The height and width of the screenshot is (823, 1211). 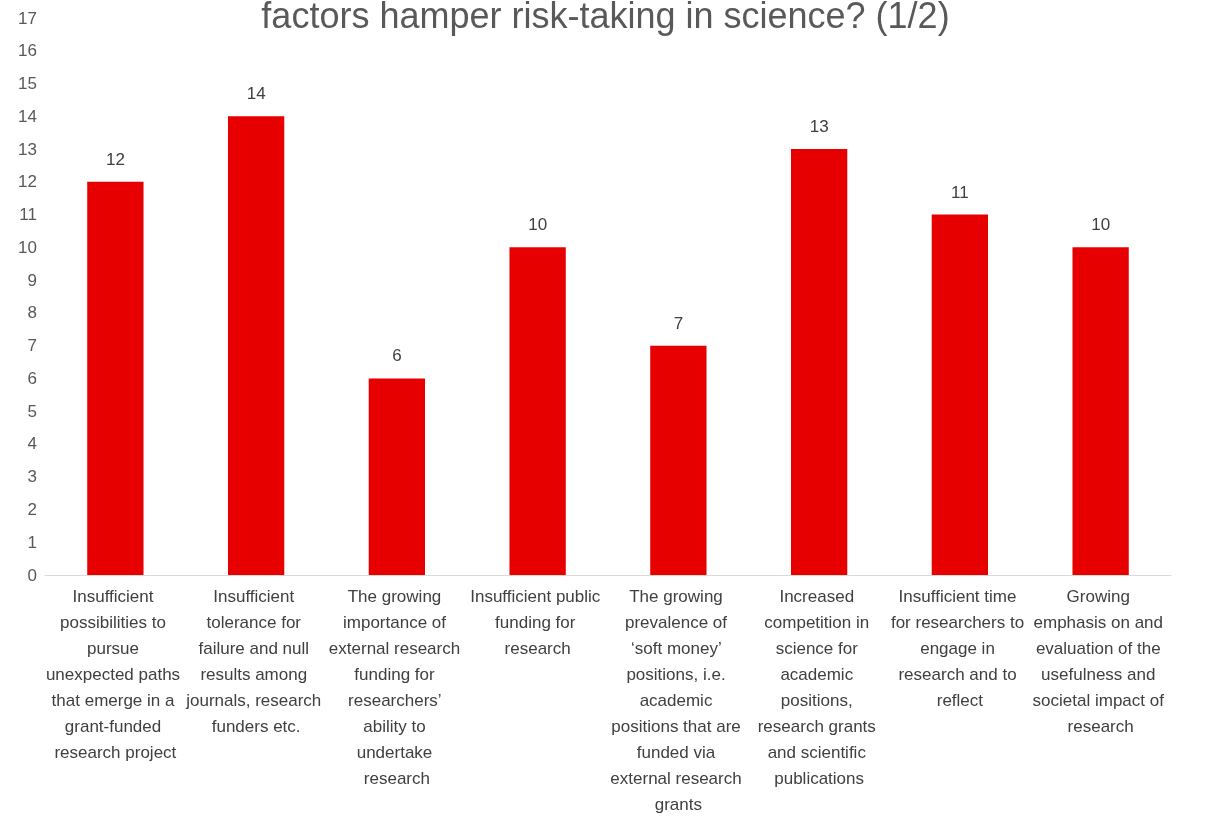 I want to click on data-label: 12, so click(x=115, y=159).